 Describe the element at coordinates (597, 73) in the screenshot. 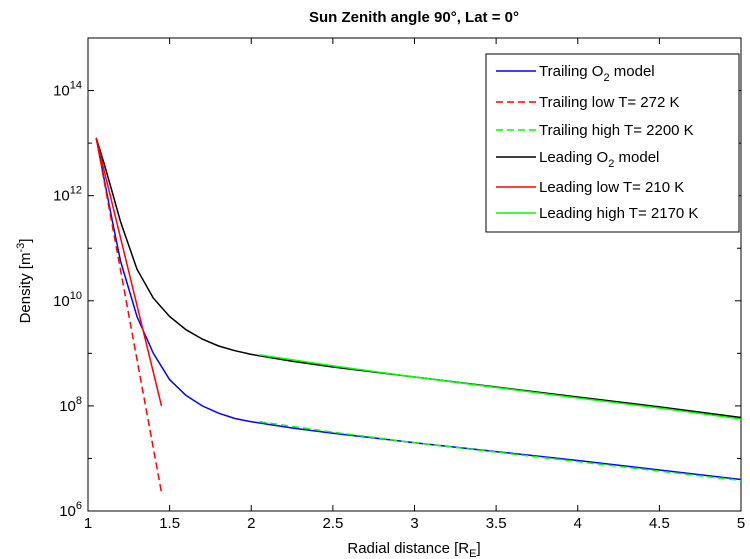

I see `legend-label-1: Trailing O2 model` at that location.